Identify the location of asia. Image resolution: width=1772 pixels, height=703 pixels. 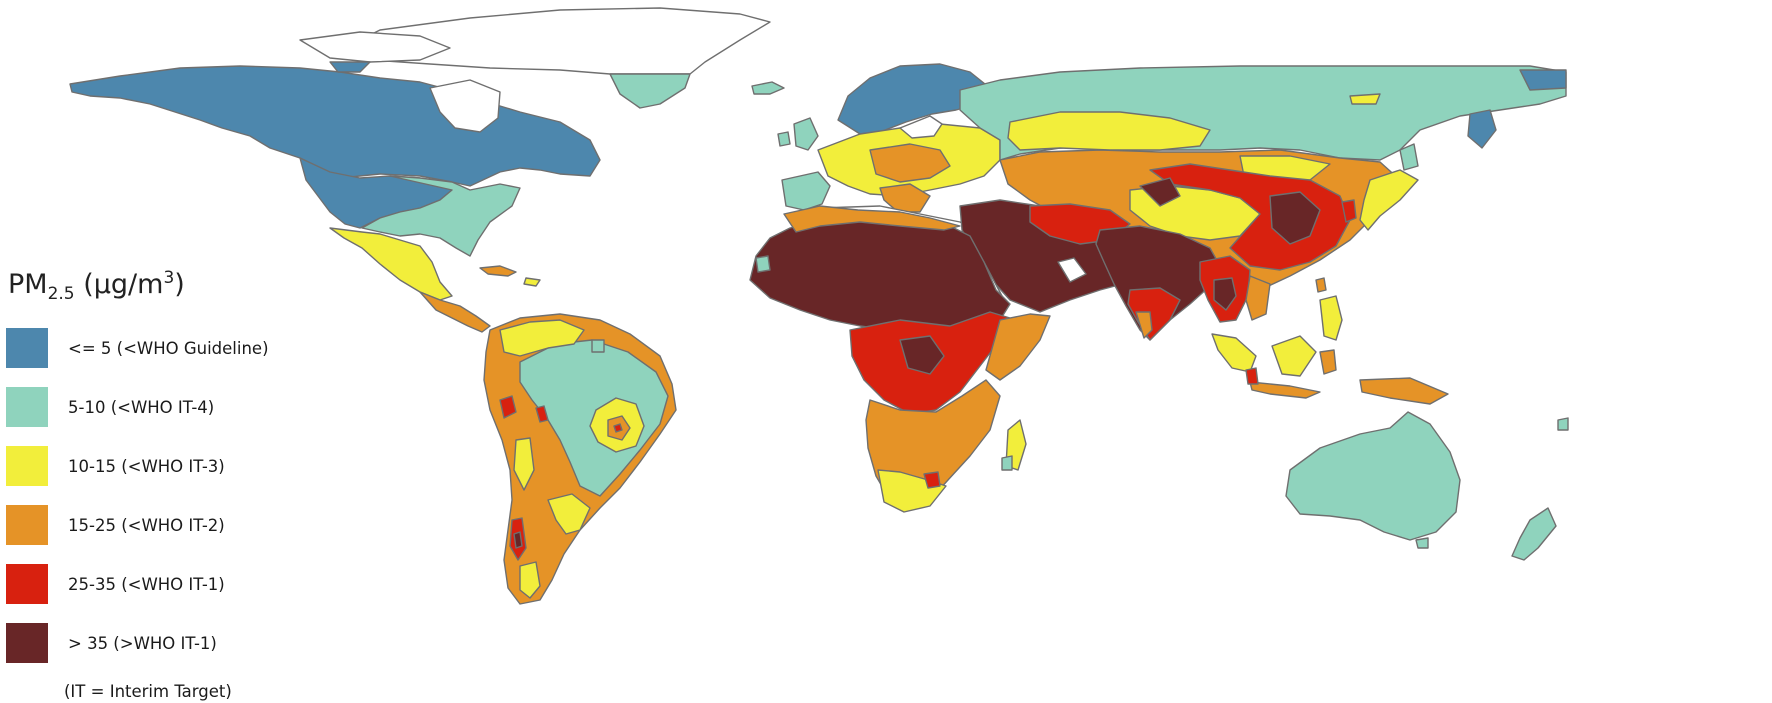
(1204, 274).